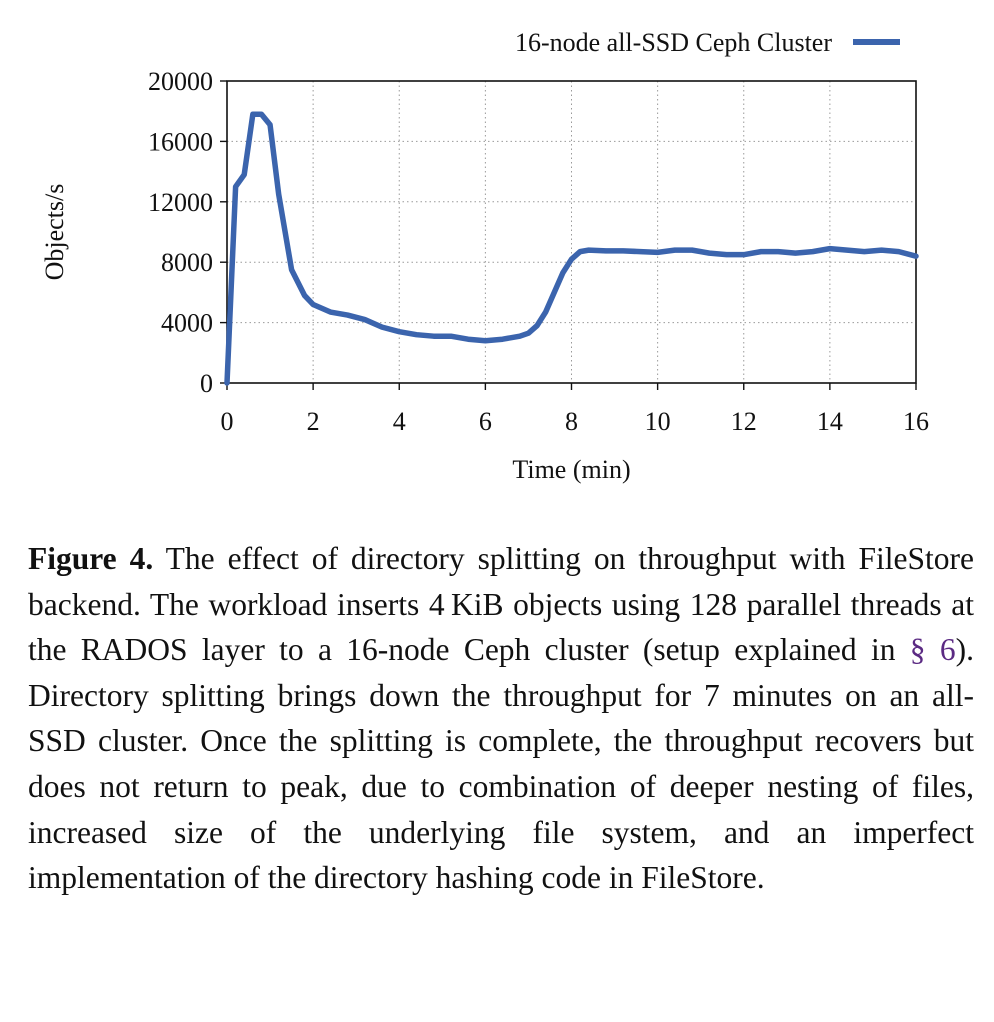 This screenshot has height=1022, width=994. What do you see at coordinates (485, 421) in the screenshot?
I see `x-tick-label-3: 6` at bounding box center [485, 421].